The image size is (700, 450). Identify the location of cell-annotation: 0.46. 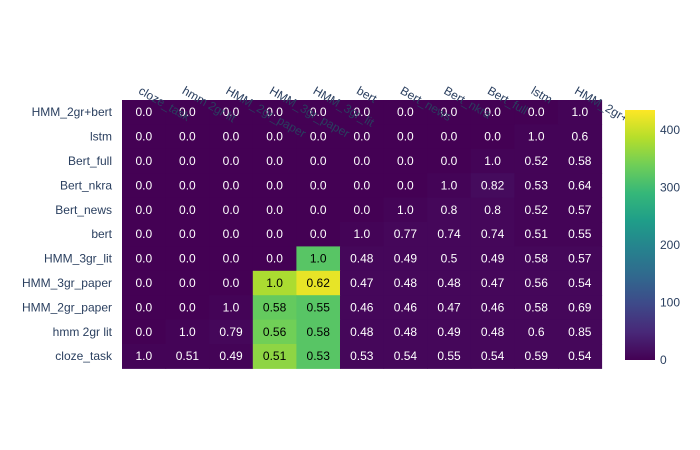
(493, 307).